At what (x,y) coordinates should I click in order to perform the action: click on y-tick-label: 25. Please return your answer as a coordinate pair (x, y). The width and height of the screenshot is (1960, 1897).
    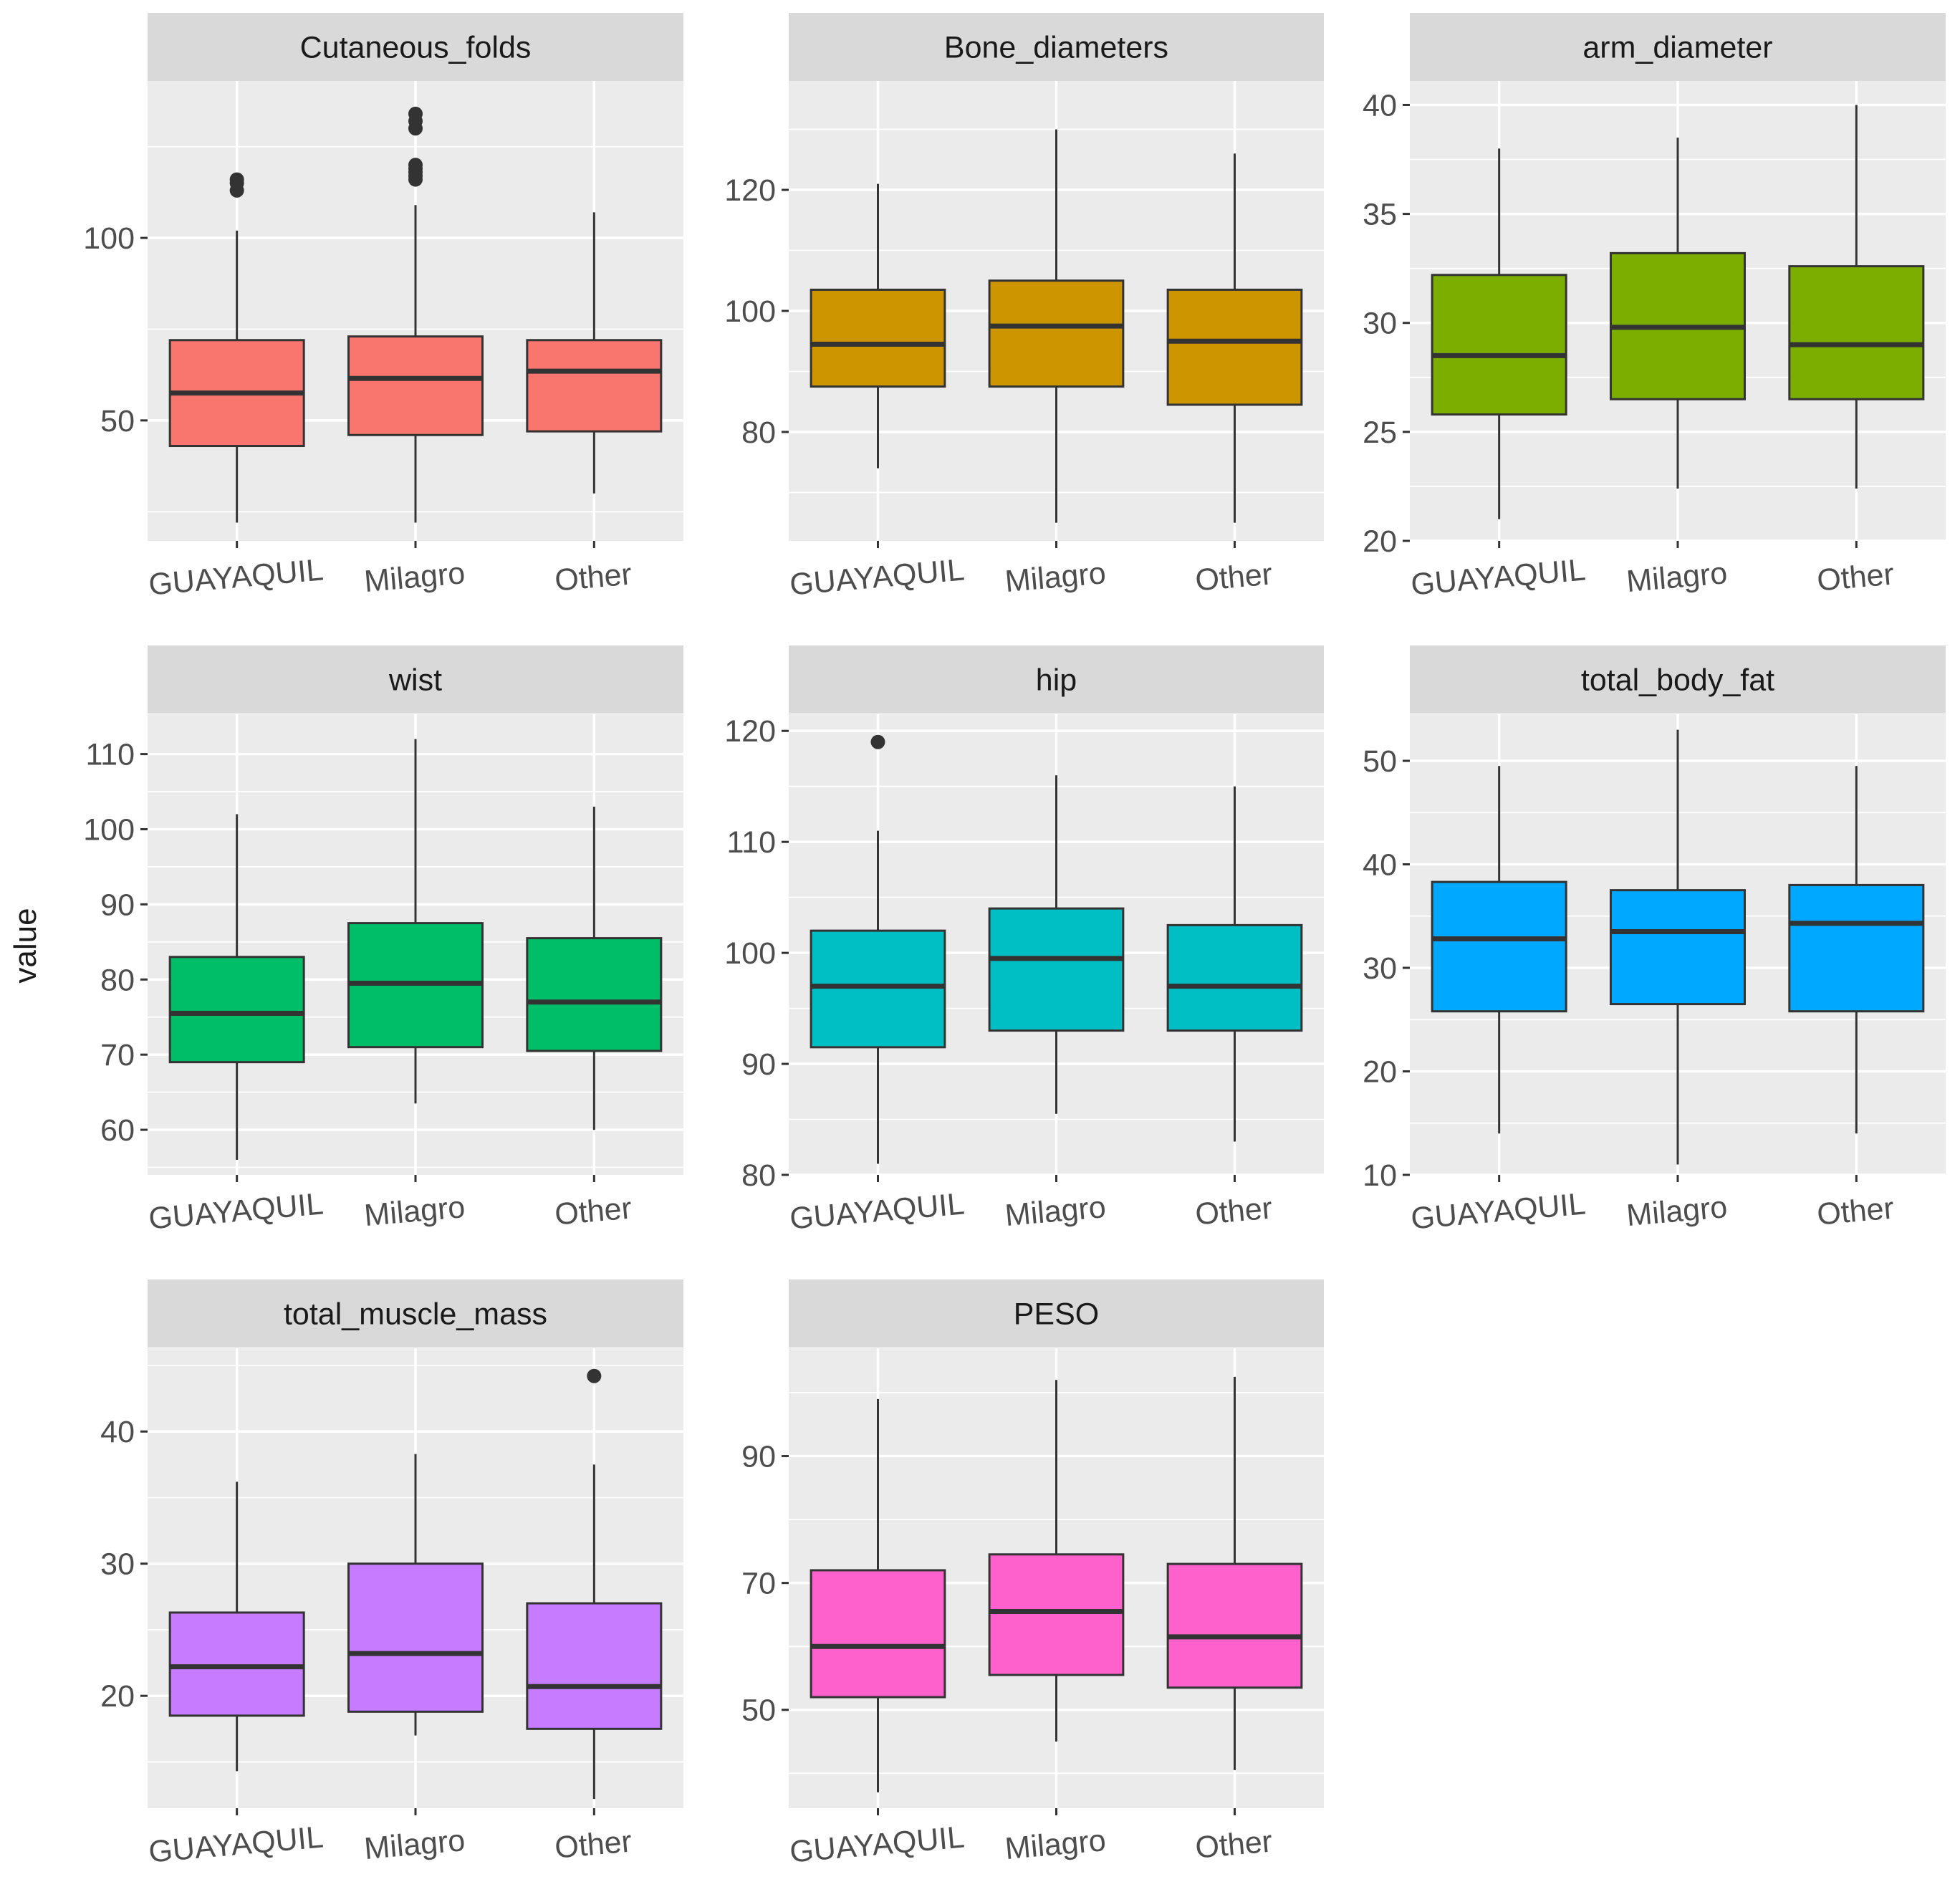
    Looking at the image, I should click on (1380, 433).